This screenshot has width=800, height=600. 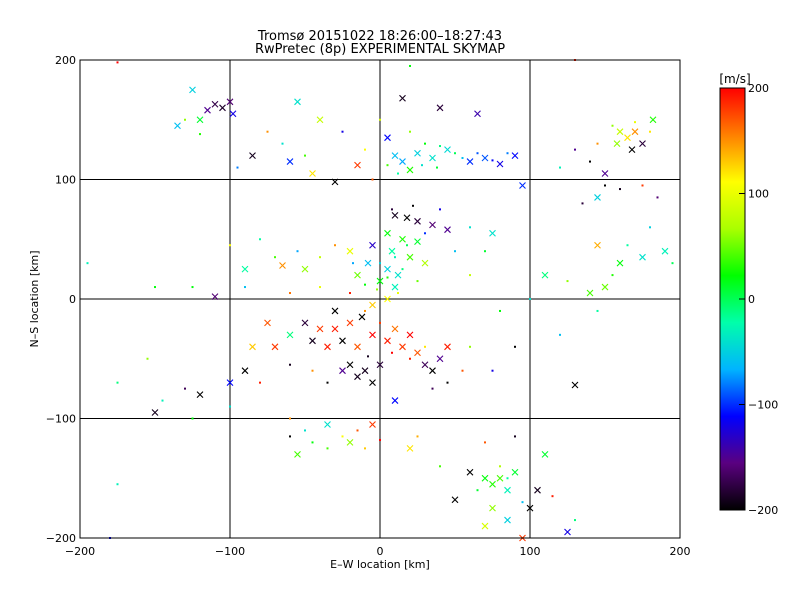 What do you see at coordinates (80, 551) in the screenshot?
I see `x-tick-label: −200` at bounding box center [80, 551].